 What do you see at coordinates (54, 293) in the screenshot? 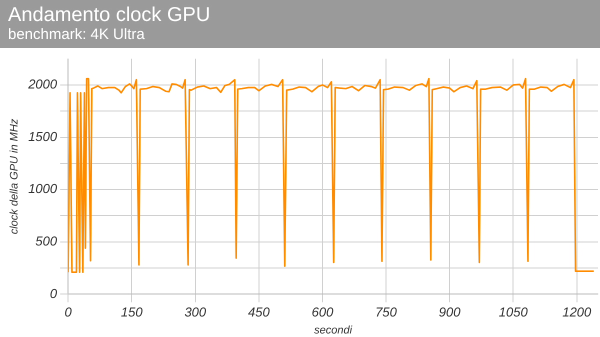
I see `y-tick-label: 0` at bounding box center [54, 293].